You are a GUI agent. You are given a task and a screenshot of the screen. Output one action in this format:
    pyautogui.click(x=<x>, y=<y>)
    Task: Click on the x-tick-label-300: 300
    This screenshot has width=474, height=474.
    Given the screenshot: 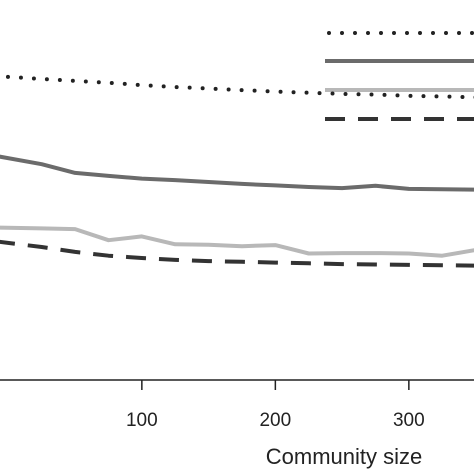 What is the action you would take?
    pyautogui.click(x=409, y=420)
    